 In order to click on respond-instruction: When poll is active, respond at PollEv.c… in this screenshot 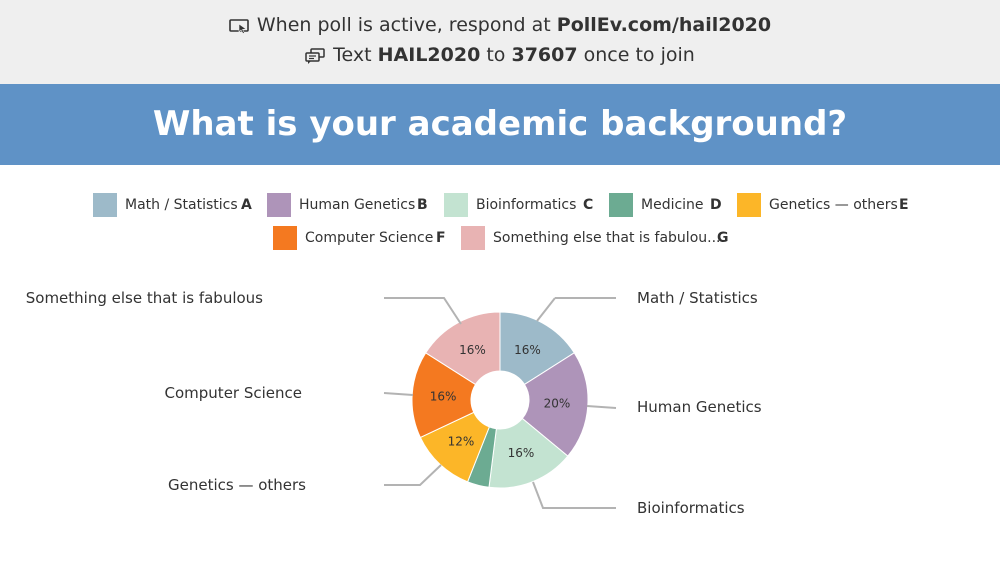, I will do `click(500, 26)`.